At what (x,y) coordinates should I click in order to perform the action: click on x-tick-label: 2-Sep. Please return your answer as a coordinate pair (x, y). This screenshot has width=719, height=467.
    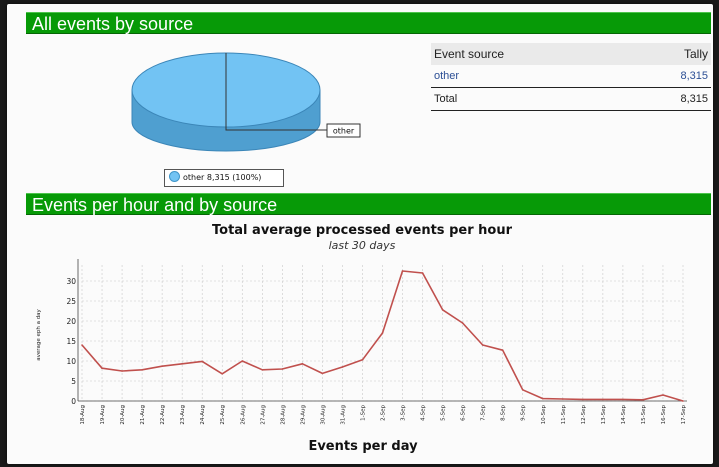
    Looking at the image, I should click on (384, 413).